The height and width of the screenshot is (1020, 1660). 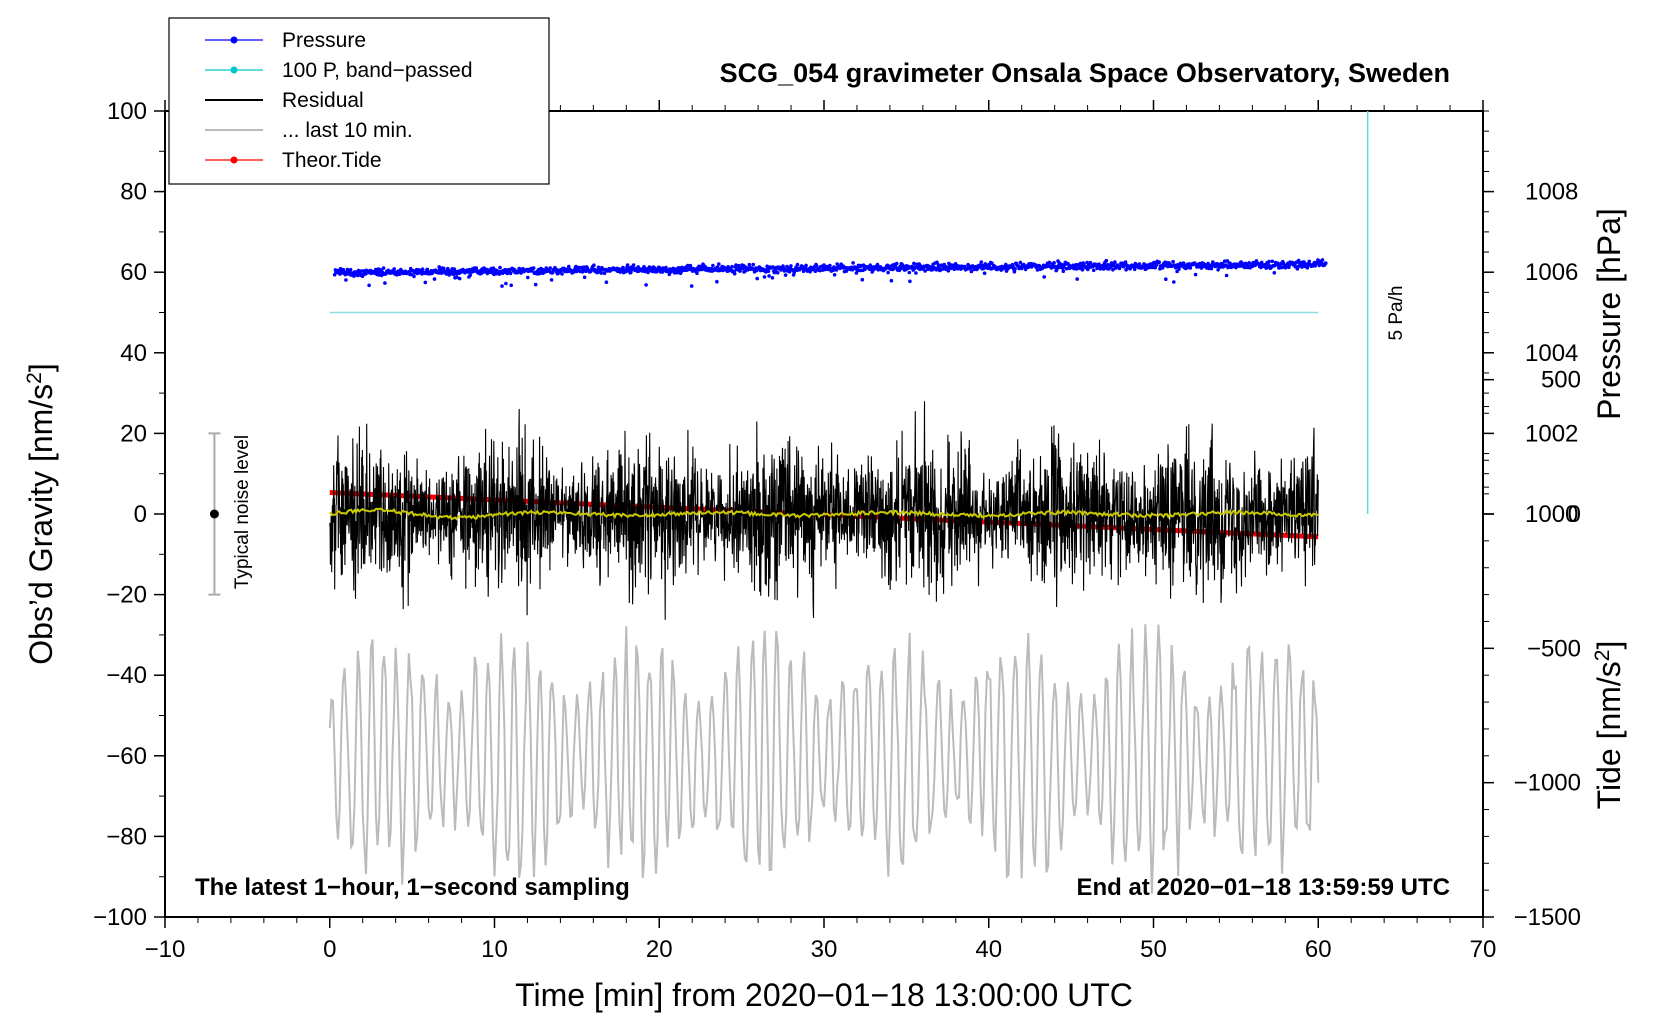 What do you see at coordinates (1609, 735) in the screenshot?
I see `tide-title-main: Tide [nm/s` at bounding box center [1609, 735].